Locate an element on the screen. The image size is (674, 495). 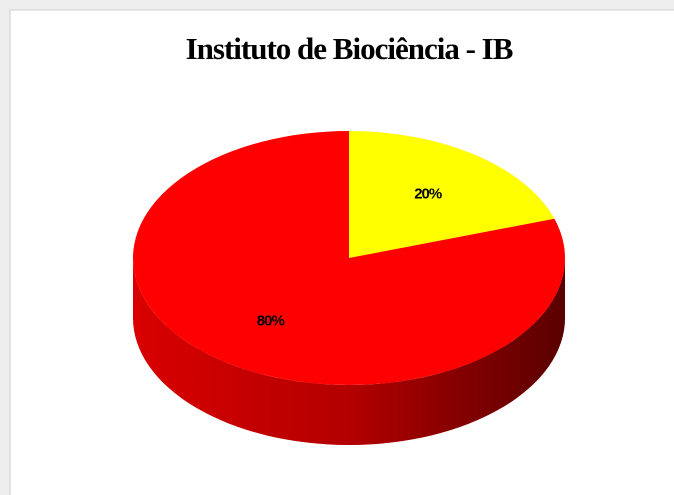
data-label: 80% is located at coordinates (271, 321).